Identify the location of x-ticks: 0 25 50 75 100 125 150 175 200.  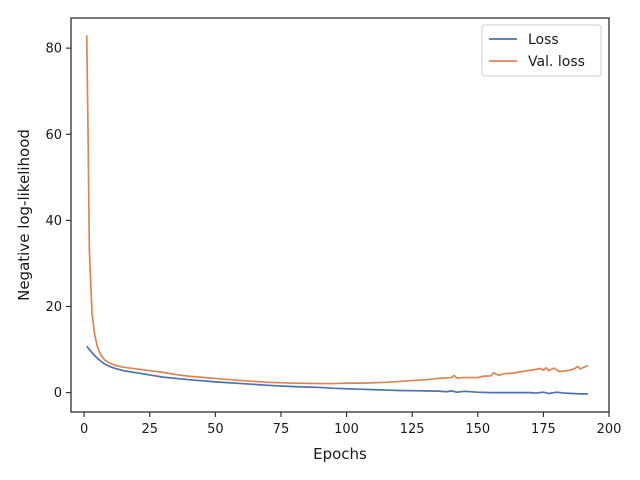
(350, 424).